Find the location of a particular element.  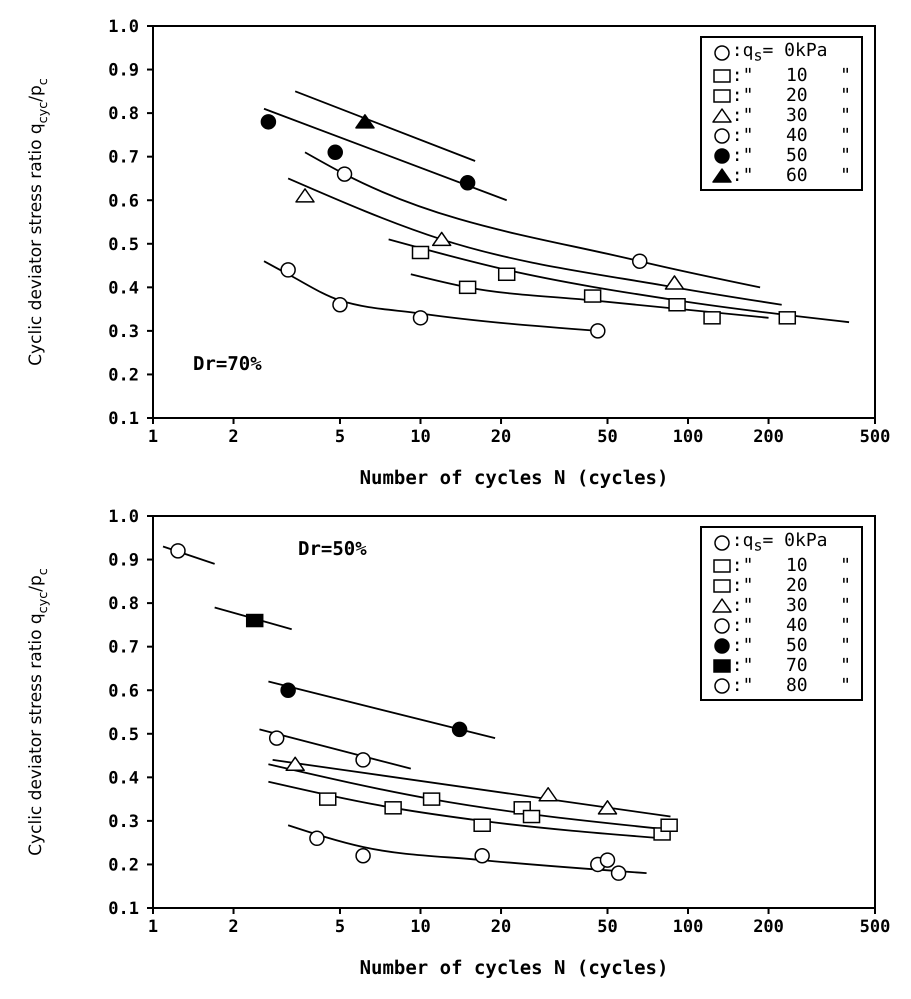

annotation: Dr=50% is located at coordinates (332, 549).